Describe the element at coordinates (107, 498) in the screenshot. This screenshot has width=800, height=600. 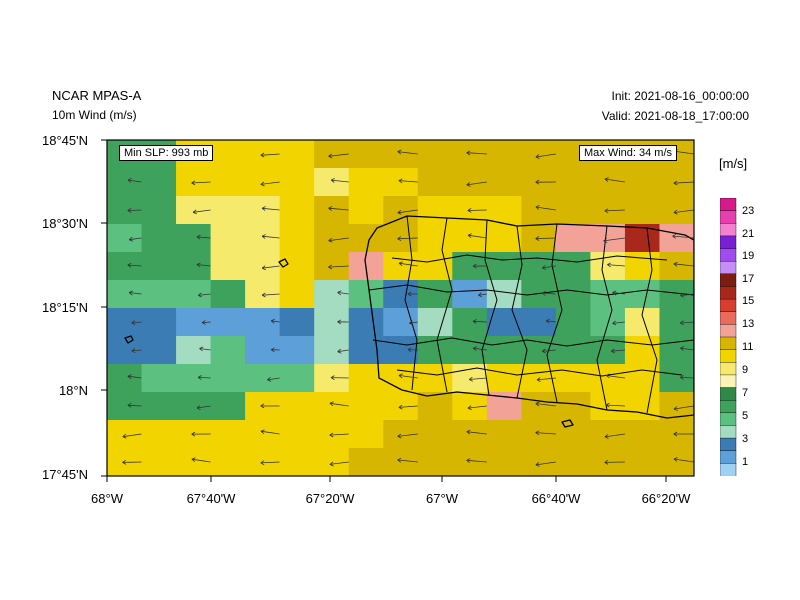
I see `lon-label: 68°W` at that location.